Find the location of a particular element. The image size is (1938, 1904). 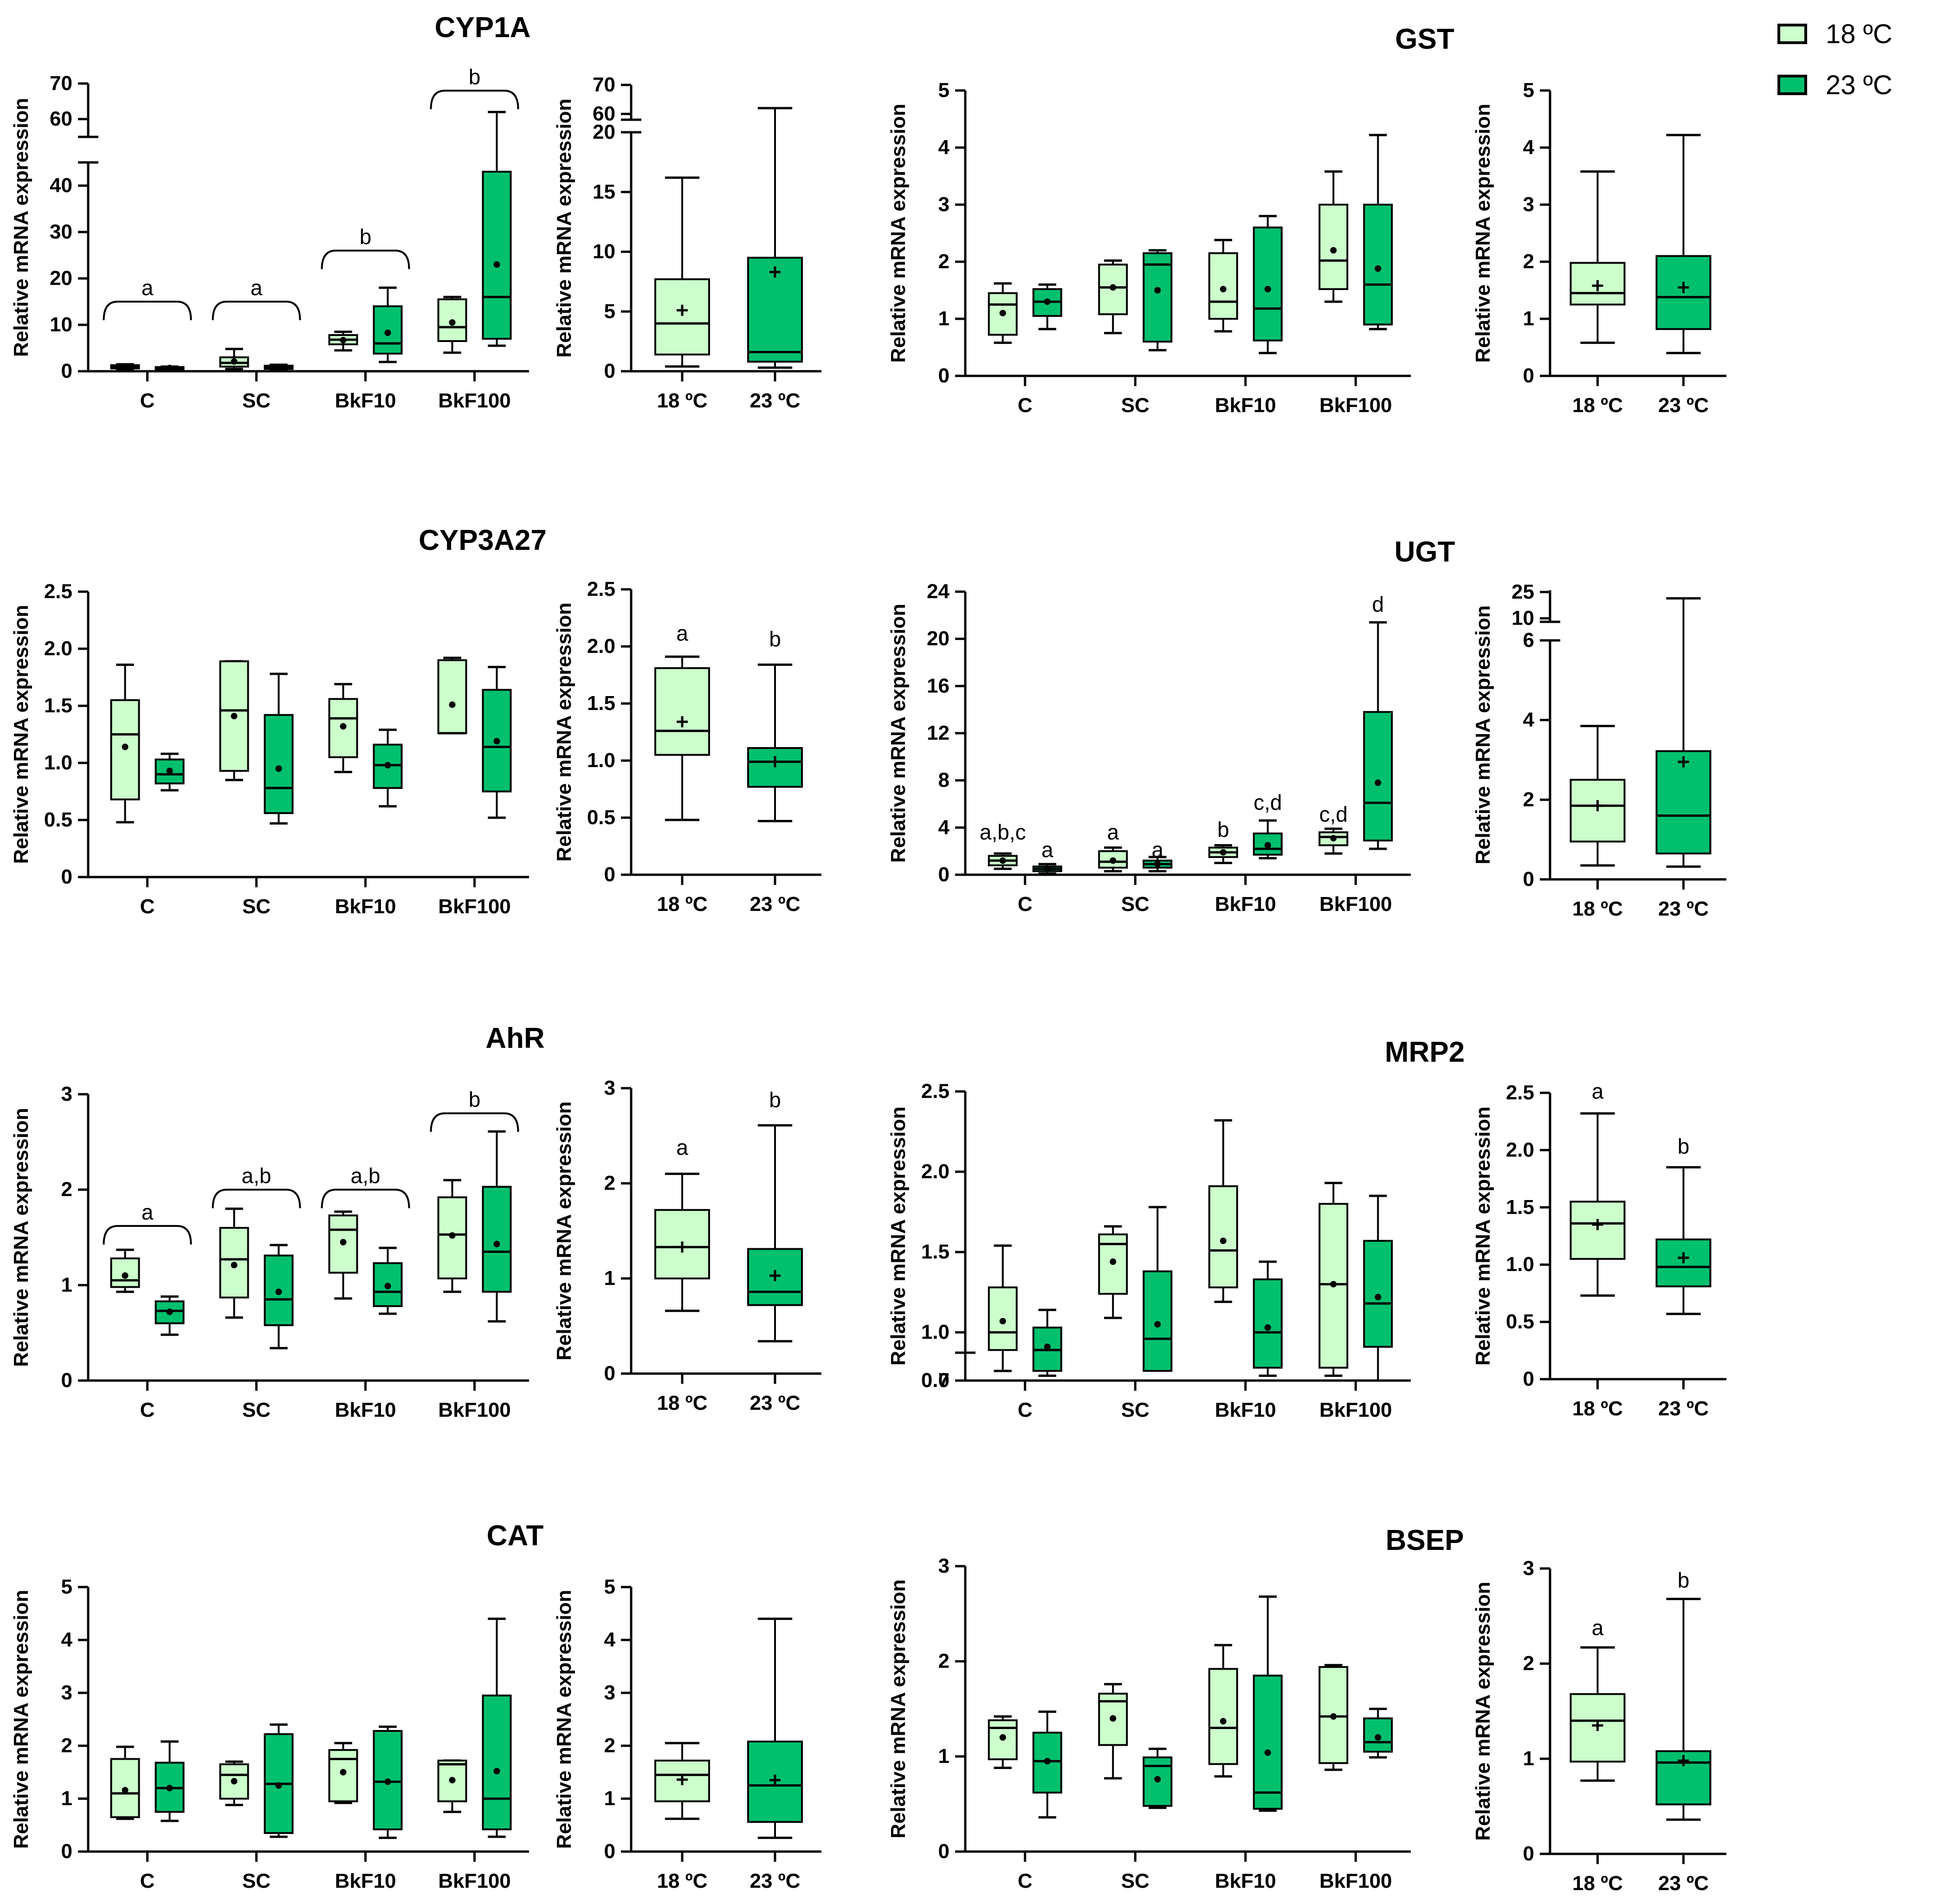

y-tick-label: 30 is located at coordinates (61, 232).